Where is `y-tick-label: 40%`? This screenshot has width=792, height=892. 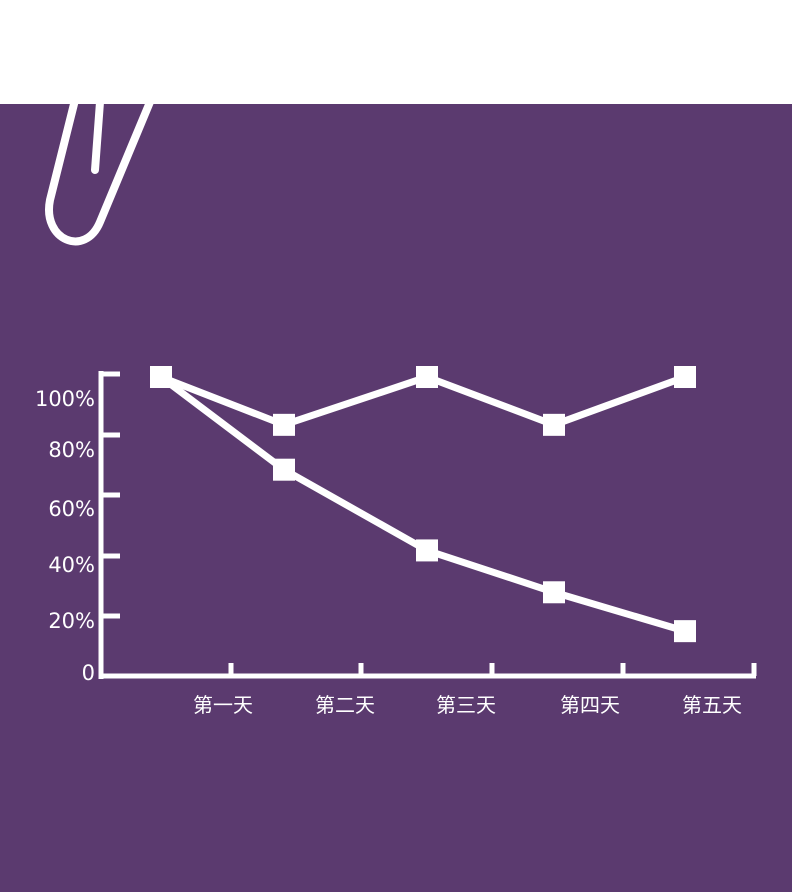 y-tick-label: 40% is located at coordinates (71, 565).